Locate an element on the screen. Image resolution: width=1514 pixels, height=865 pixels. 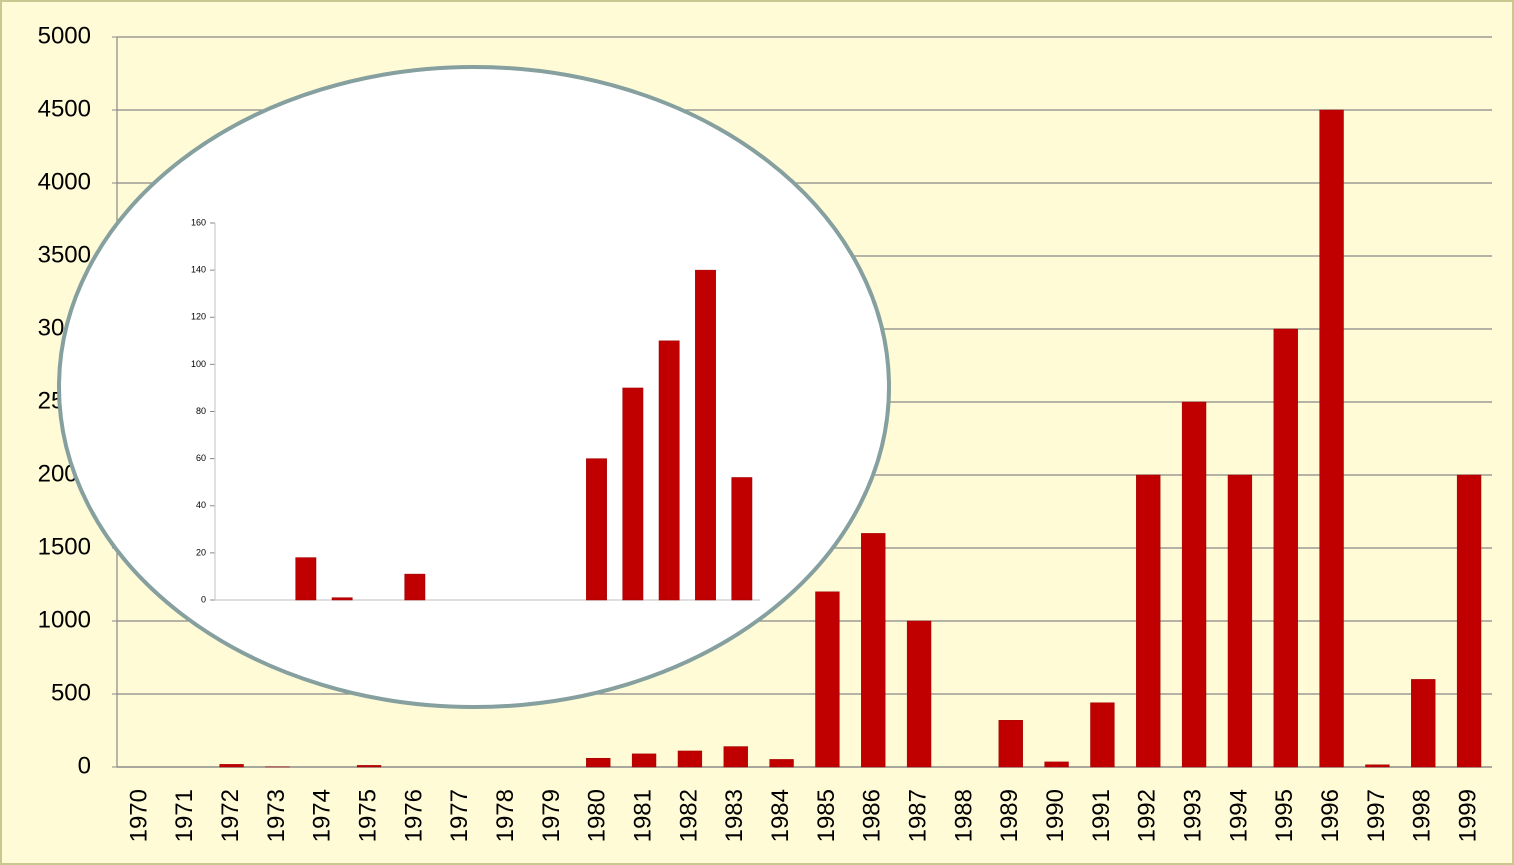
x-tick-label: 1998 is located at coordinates (1422, 815).